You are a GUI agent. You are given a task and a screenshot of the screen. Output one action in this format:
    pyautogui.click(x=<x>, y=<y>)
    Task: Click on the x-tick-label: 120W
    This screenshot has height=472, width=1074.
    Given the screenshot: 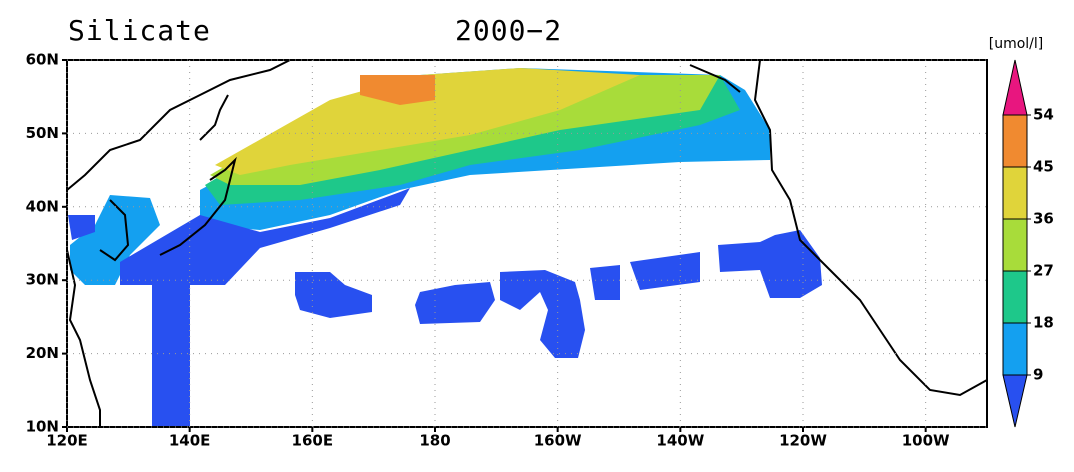 What is the action you would take?
    pyautogui.click(x=803, y=441)
    